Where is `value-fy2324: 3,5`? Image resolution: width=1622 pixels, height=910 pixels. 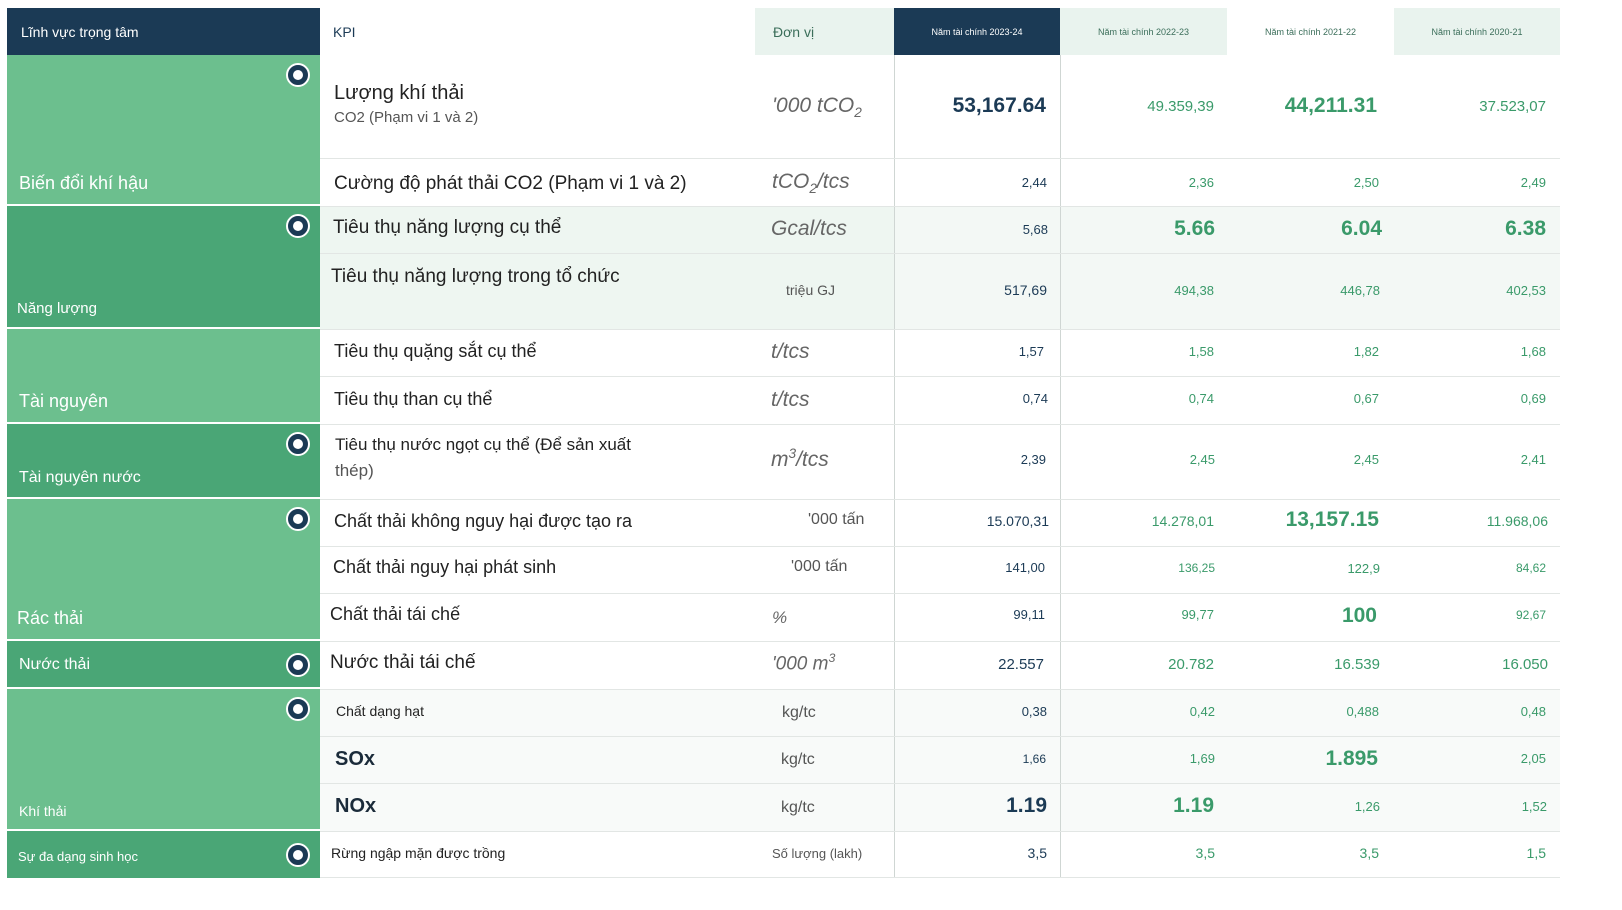 value-fy2324: 3,5 is located at coordinates (1037, 853).